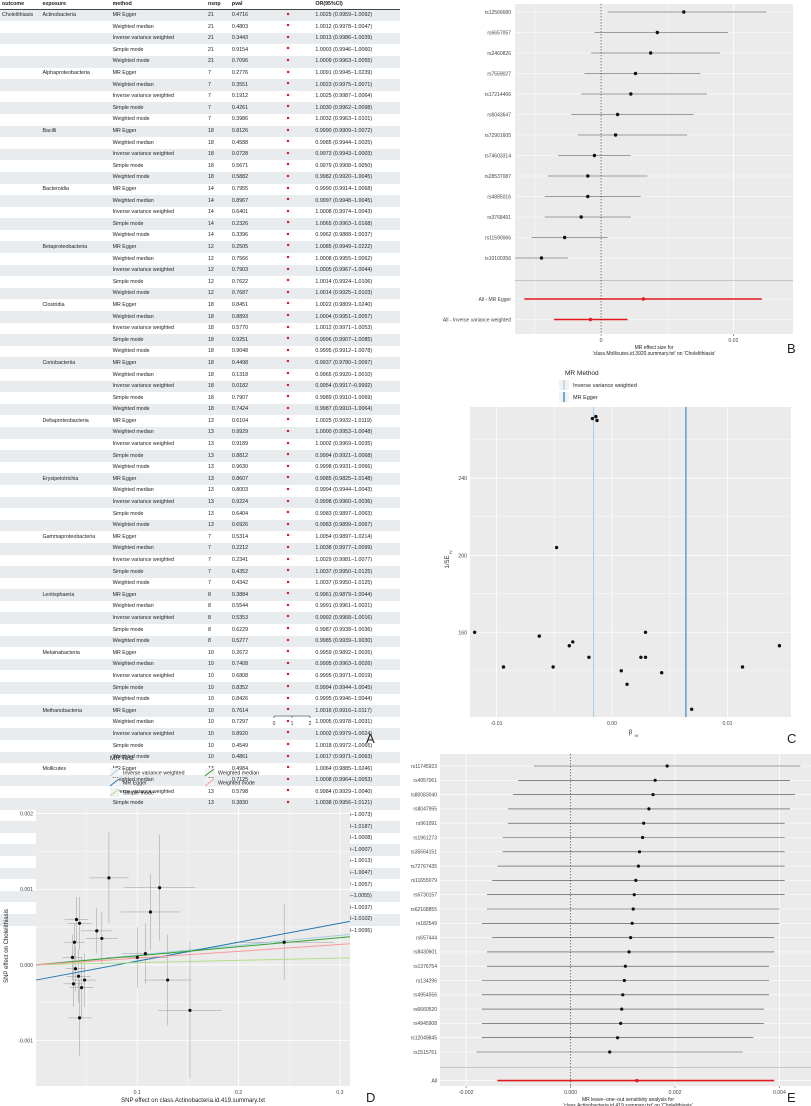 The width and height of the screenshot is (811, 1106). Describe the element at coordinates (26, 890) in the screenshot. I see `y-tick-label: 0.001` at that location.